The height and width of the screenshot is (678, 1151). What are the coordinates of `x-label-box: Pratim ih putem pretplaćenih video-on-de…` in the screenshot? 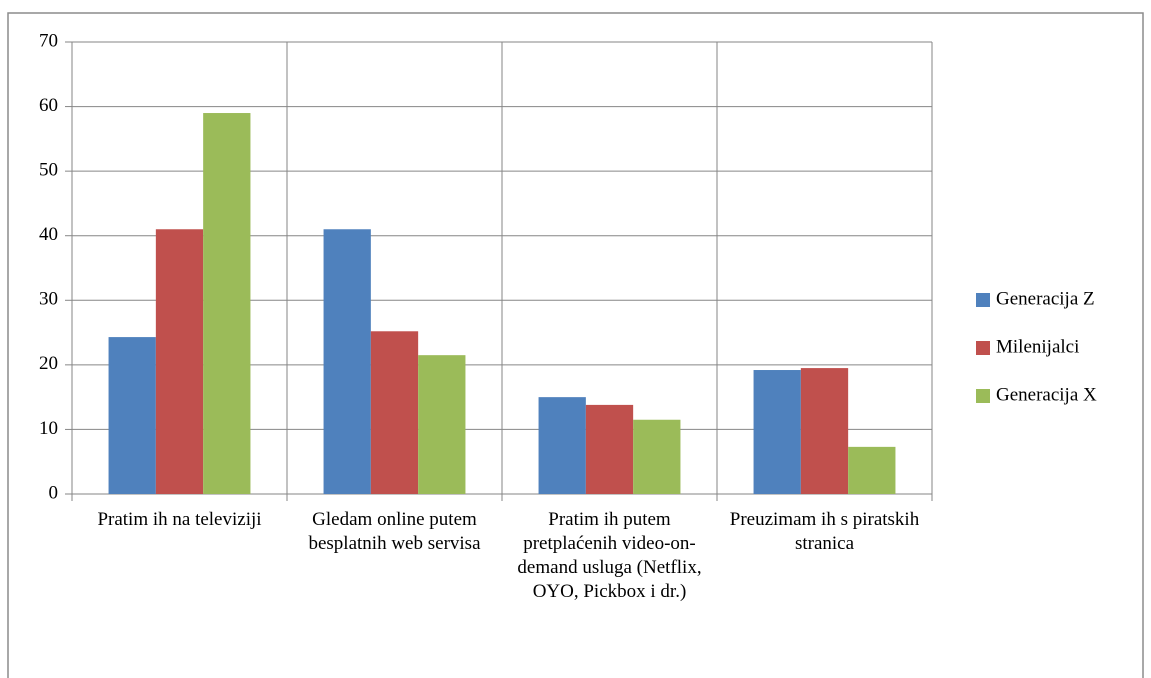 It's located at (609, 555).